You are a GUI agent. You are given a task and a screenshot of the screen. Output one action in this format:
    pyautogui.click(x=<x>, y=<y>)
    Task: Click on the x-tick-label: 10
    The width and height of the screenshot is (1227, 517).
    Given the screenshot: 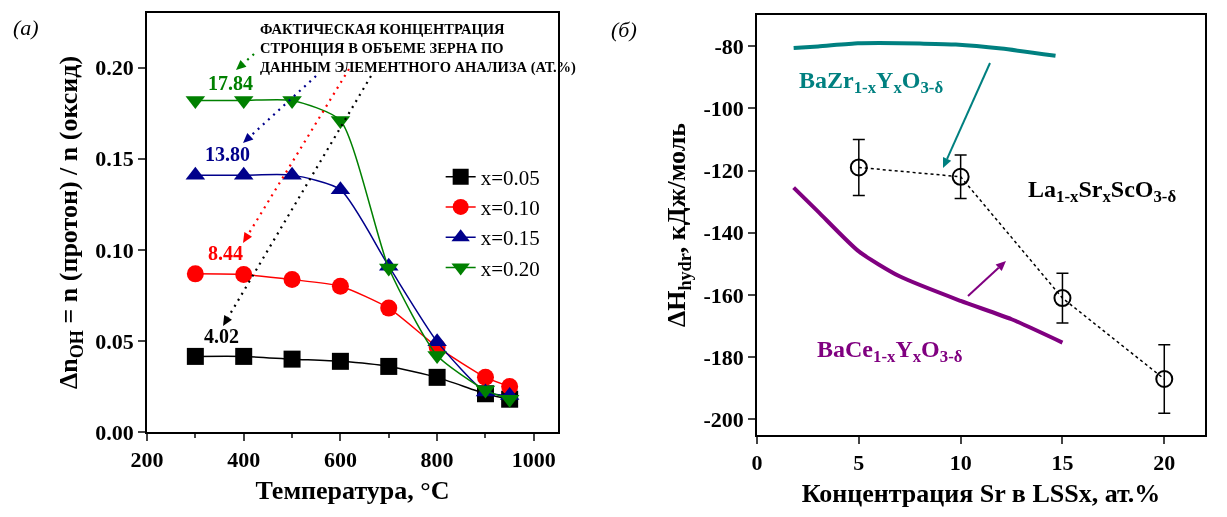 What is the action you would take?
    pyautogui.click(x=960, y=463)
    